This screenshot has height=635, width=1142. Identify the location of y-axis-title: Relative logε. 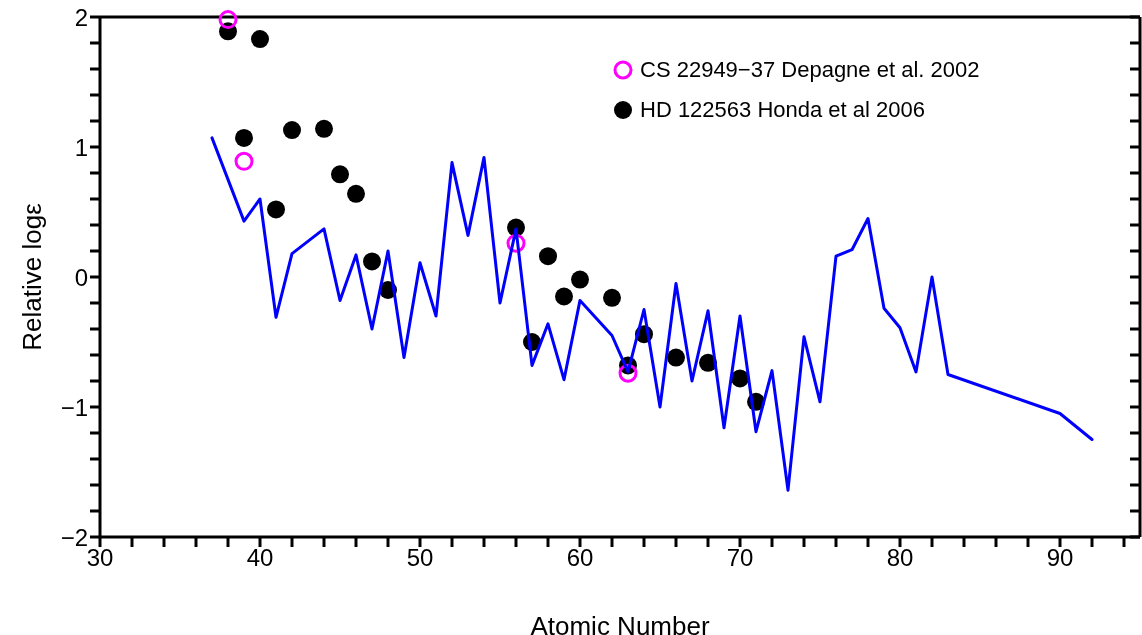
(32, 276).